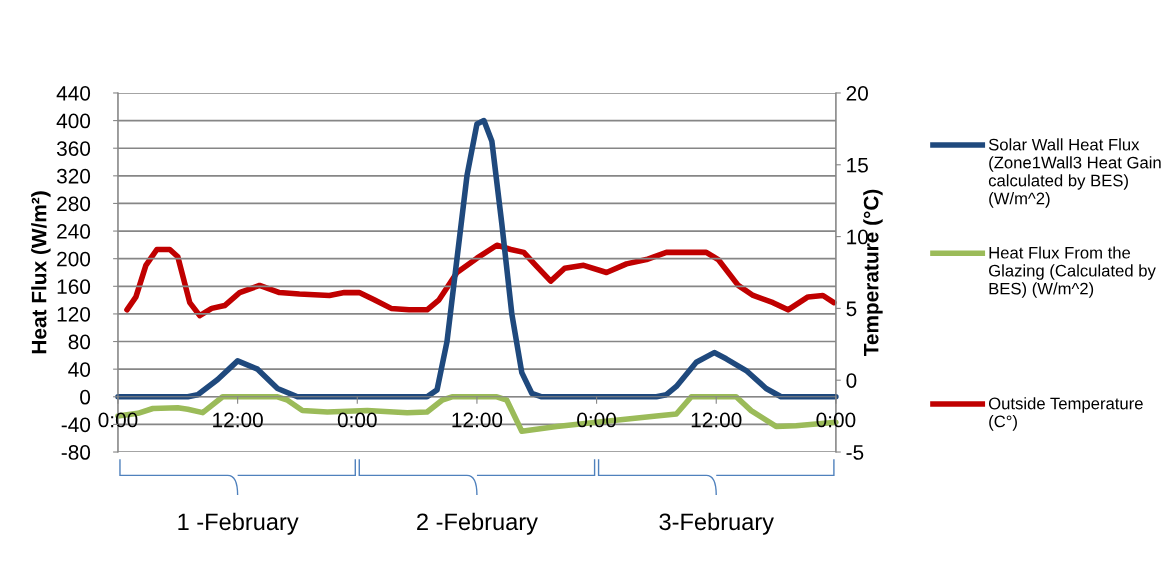 The image size is (1175, 569). Describe the element at coordinates (851, 380) in the screenshot. I see `y2-tick-label: 0` at that location.